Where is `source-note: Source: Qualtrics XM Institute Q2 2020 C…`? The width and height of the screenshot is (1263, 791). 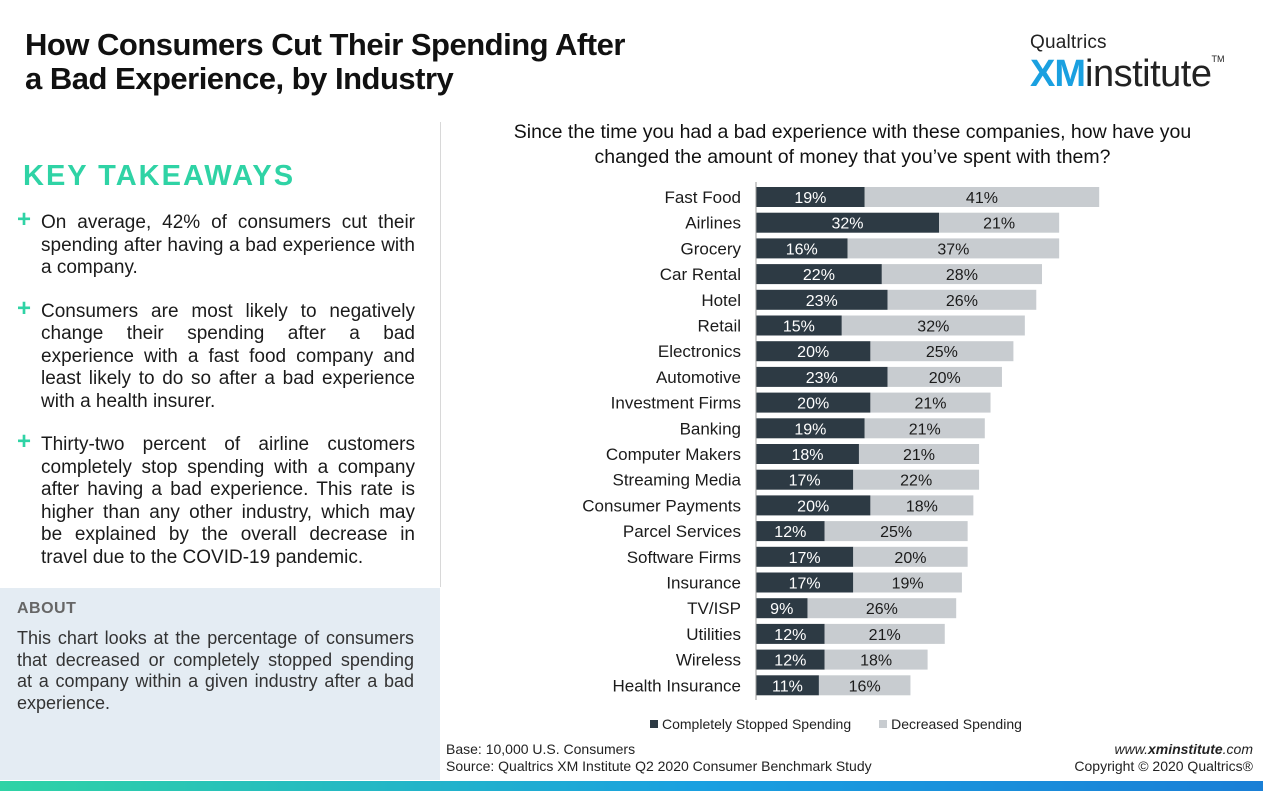
source-note: Source: Qualtrics XM Institute Q2 2020 C… is located at coordinates (659, 765).